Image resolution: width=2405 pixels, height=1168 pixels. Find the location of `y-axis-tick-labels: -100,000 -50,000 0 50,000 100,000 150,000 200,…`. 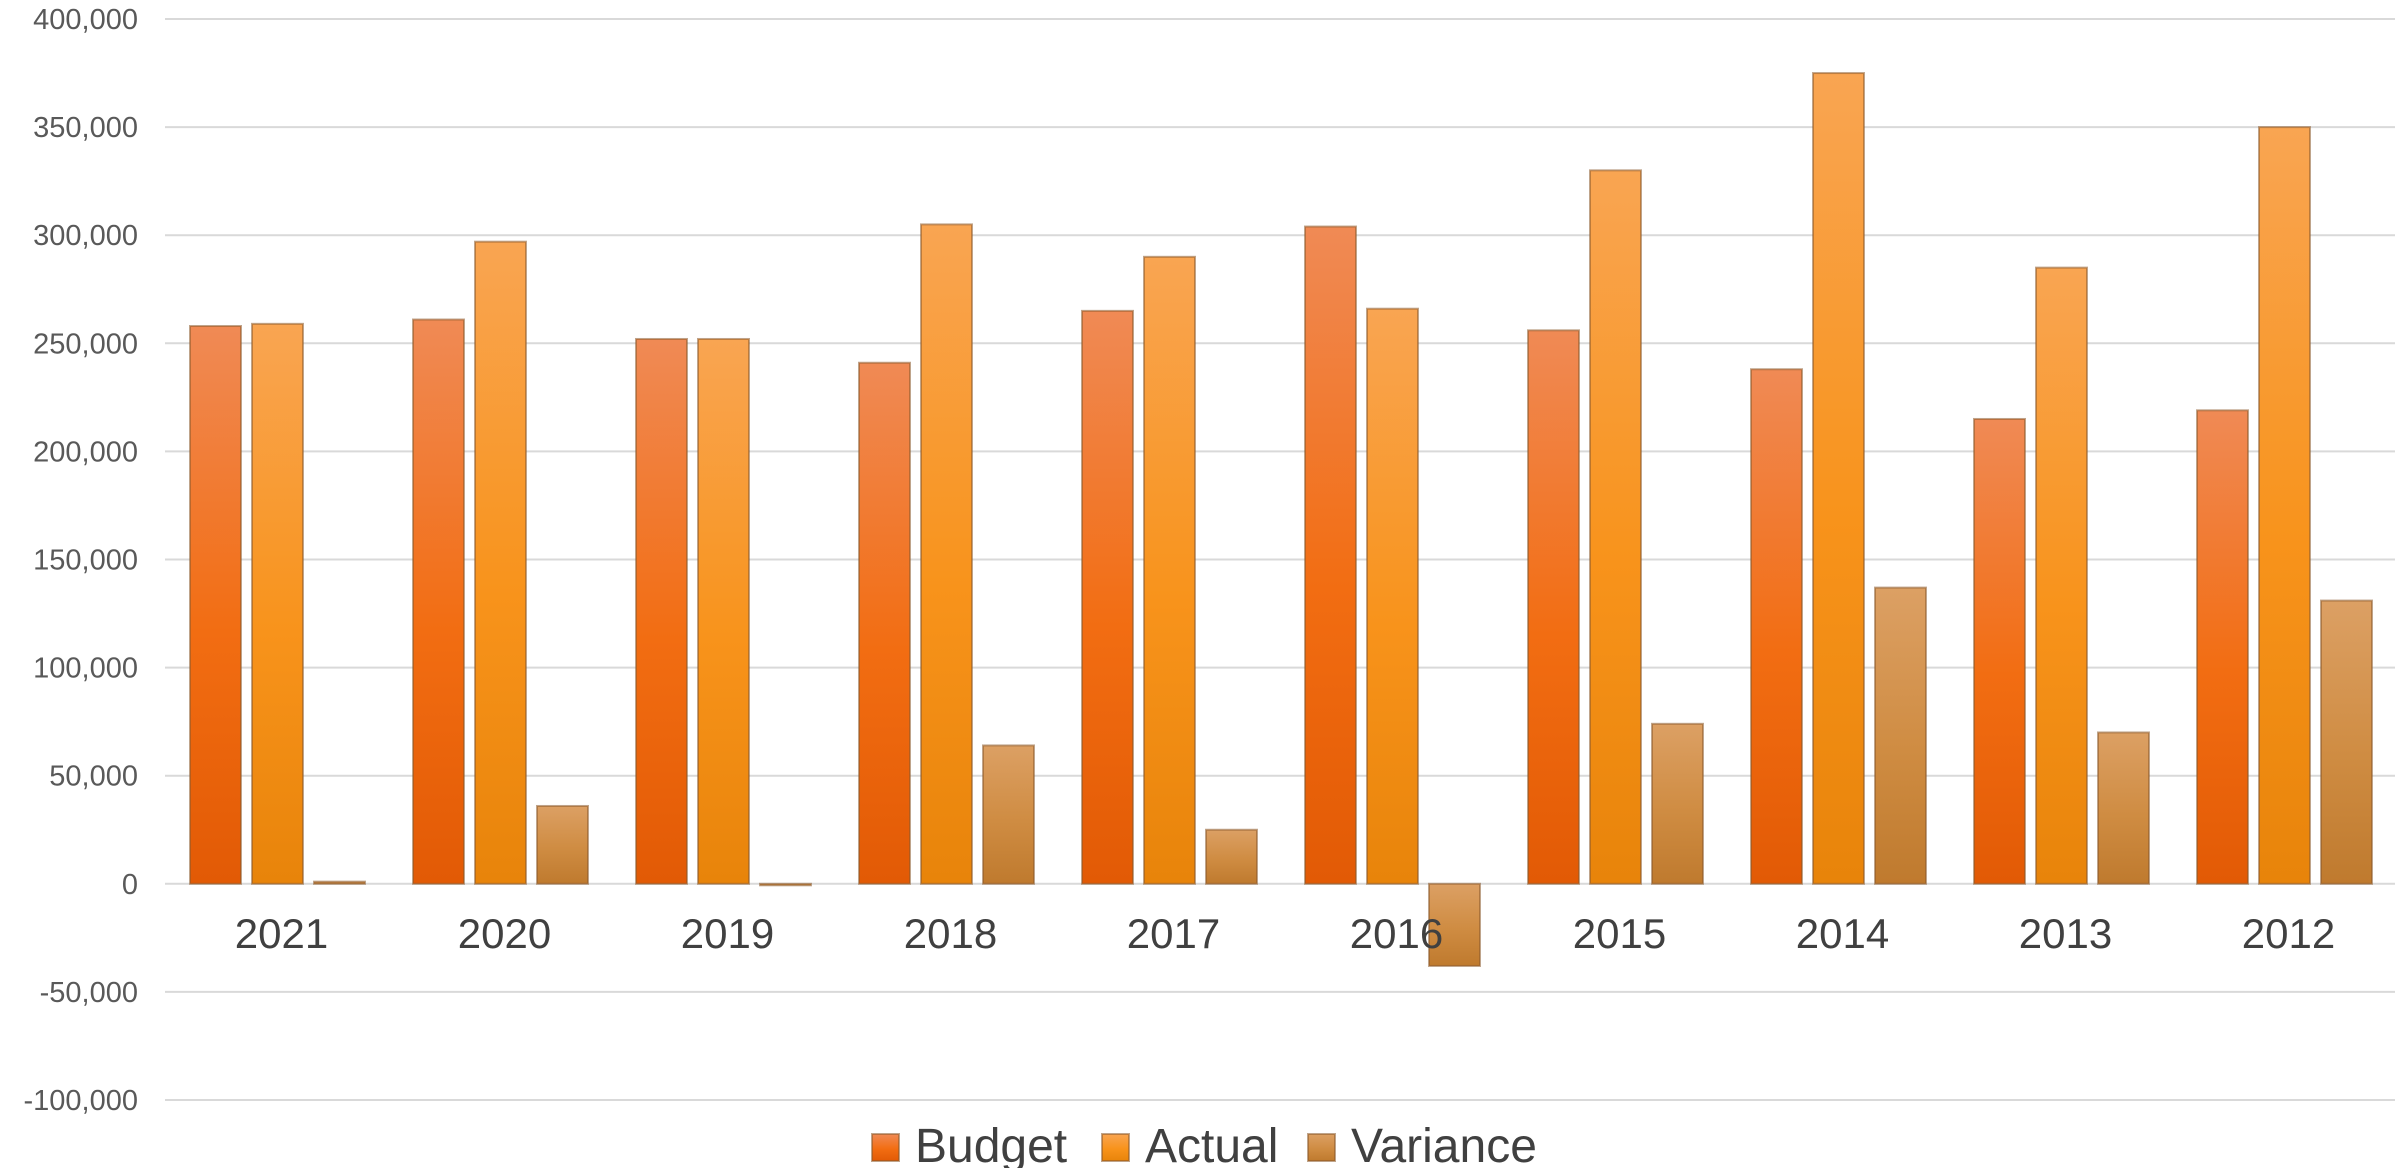

y-axis-tick-labels: -100,000 -50,000 0 50,000 100,000 150,000 200,… is located at coordinates (81, 560).